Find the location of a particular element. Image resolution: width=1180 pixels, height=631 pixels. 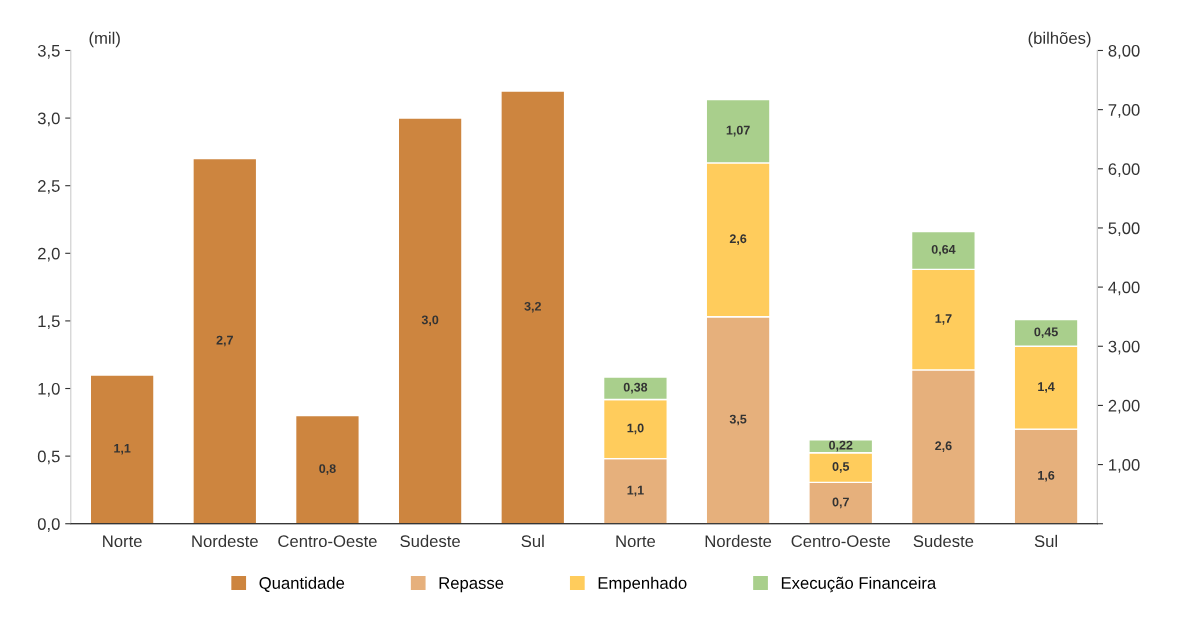

y-tick-label: 3,5 is located at coordinates (48, 51).